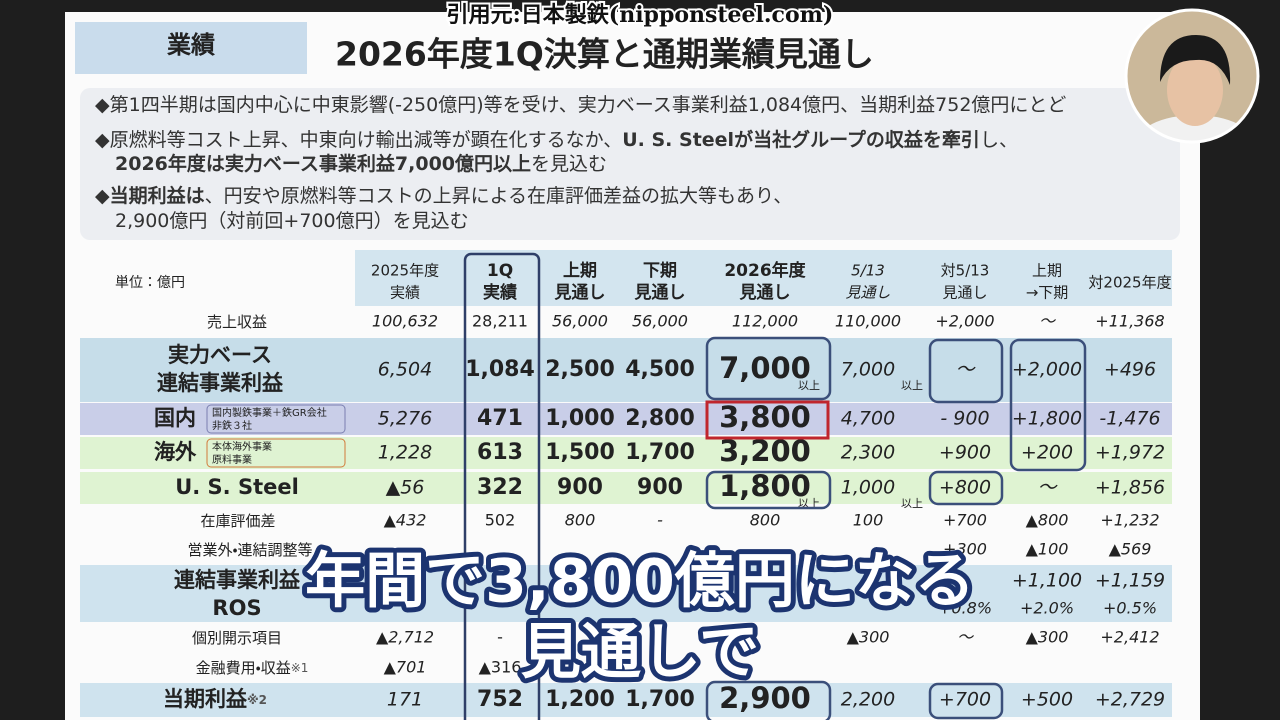 The image size is (1280, 720). I want to click on row-footnote: ※2, so click(257, 700).